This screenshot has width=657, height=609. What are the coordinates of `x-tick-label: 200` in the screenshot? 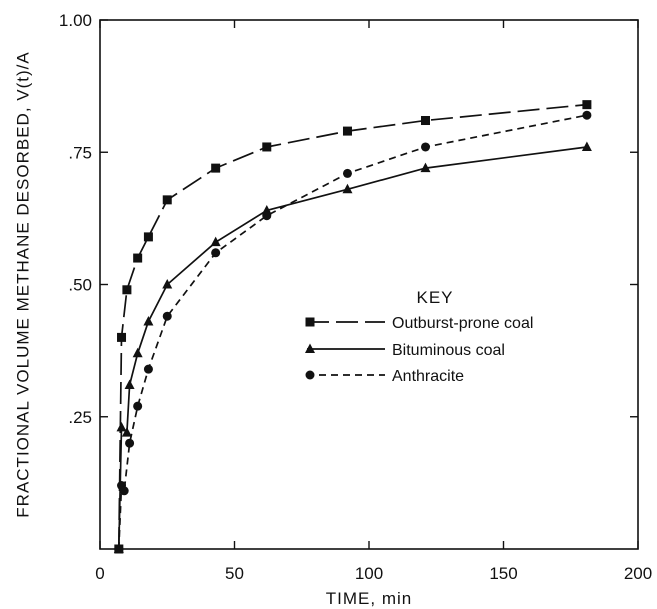 It's located at (638, 573).